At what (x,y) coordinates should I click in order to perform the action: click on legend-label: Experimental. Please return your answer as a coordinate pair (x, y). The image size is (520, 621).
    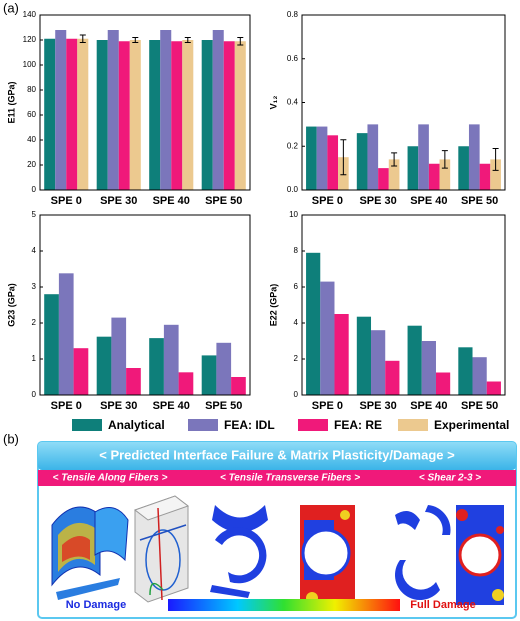
    Looking at the image, I should click on (471, 425).